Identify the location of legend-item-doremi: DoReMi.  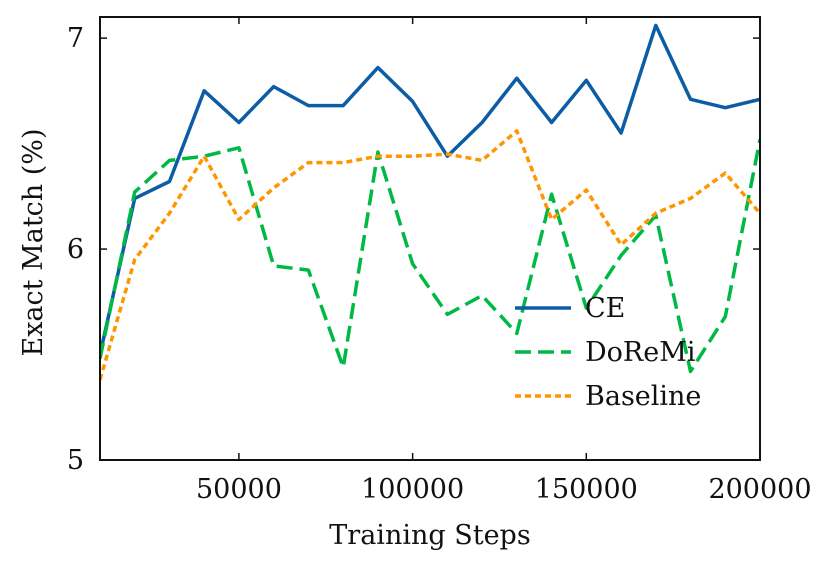
(605, 352).